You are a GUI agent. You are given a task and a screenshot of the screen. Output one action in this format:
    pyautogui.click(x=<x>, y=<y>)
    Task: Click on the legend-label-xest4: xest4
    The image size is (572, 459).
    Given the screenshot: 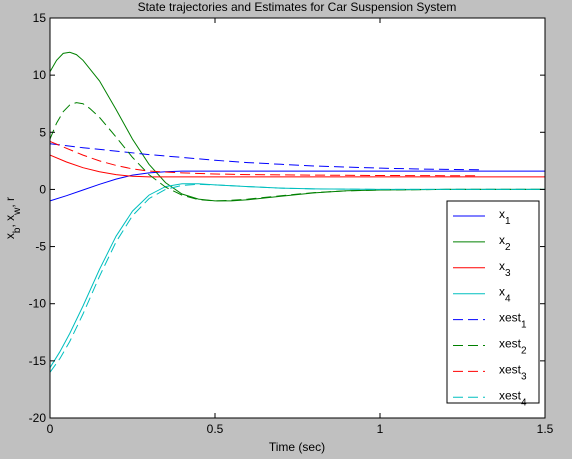 What is the action you would take?
    pyautogui.click(x=513, y=398)
    